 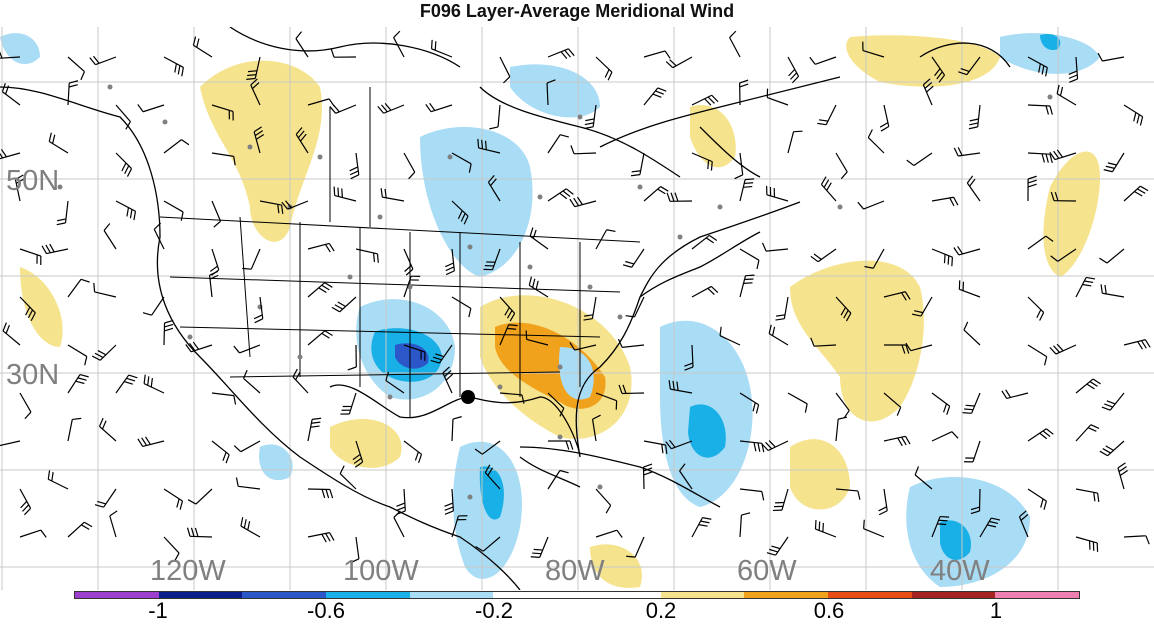 What do you see at coordinates (577, 11) in the screenshot?
I see `chart-title: F096 Layer-Average Meridional Wind` at bounding box center [577, 11].